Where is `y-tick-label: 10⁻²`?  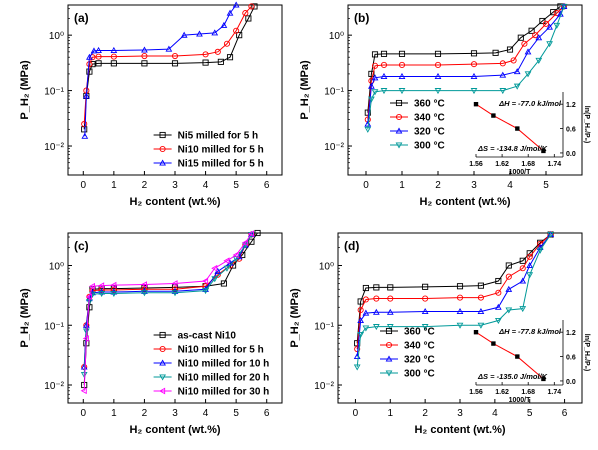 y-tick-label: 10⁻² is located at coordinates (324, 386).